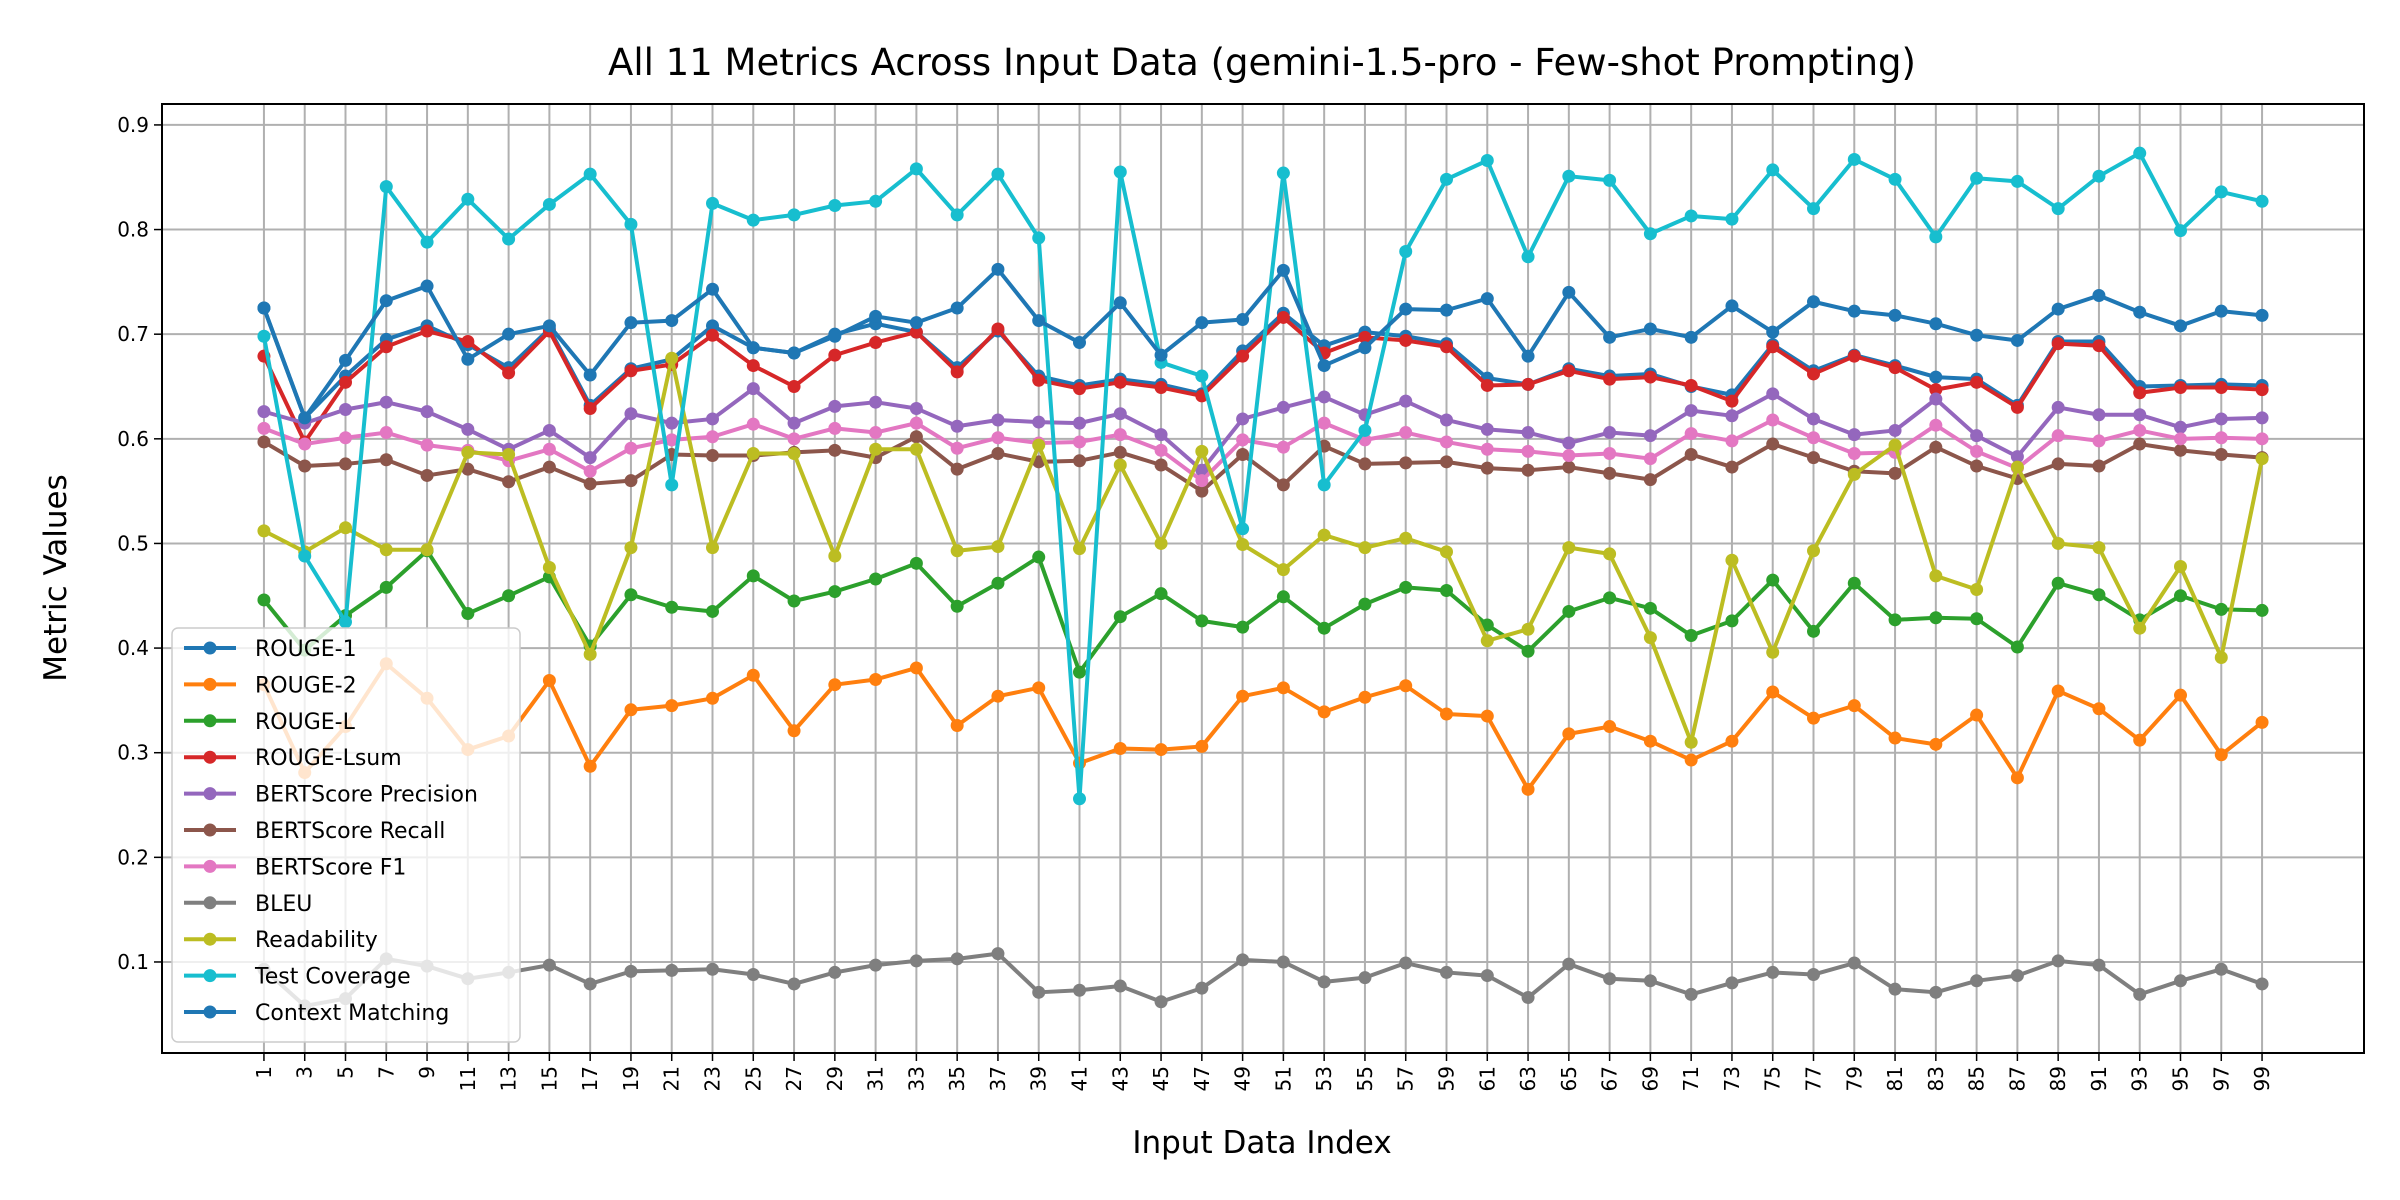  I want to click on y-axis: 0.1 0.2 0.3 0.4 0.5 0.6 0.7 0.8 0.9, so click(139, 543).